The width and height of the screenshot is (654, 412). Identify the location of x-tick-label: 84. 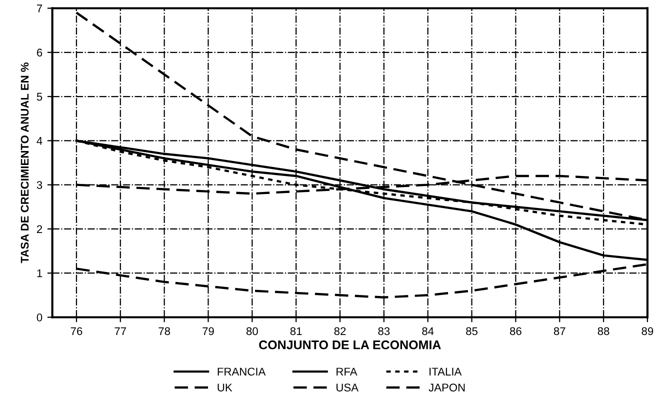
(428, 331).